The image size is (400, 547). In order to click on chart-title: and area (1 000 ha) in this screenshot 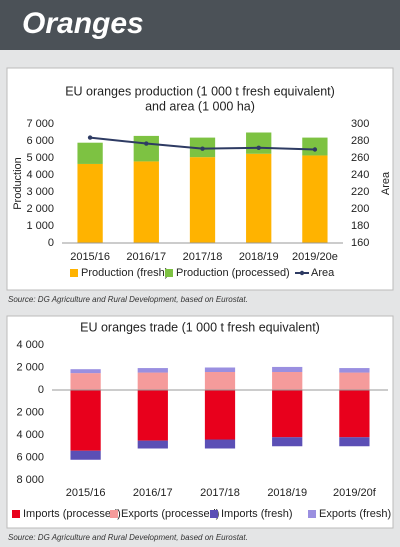, I will do `click(200, 106)`.